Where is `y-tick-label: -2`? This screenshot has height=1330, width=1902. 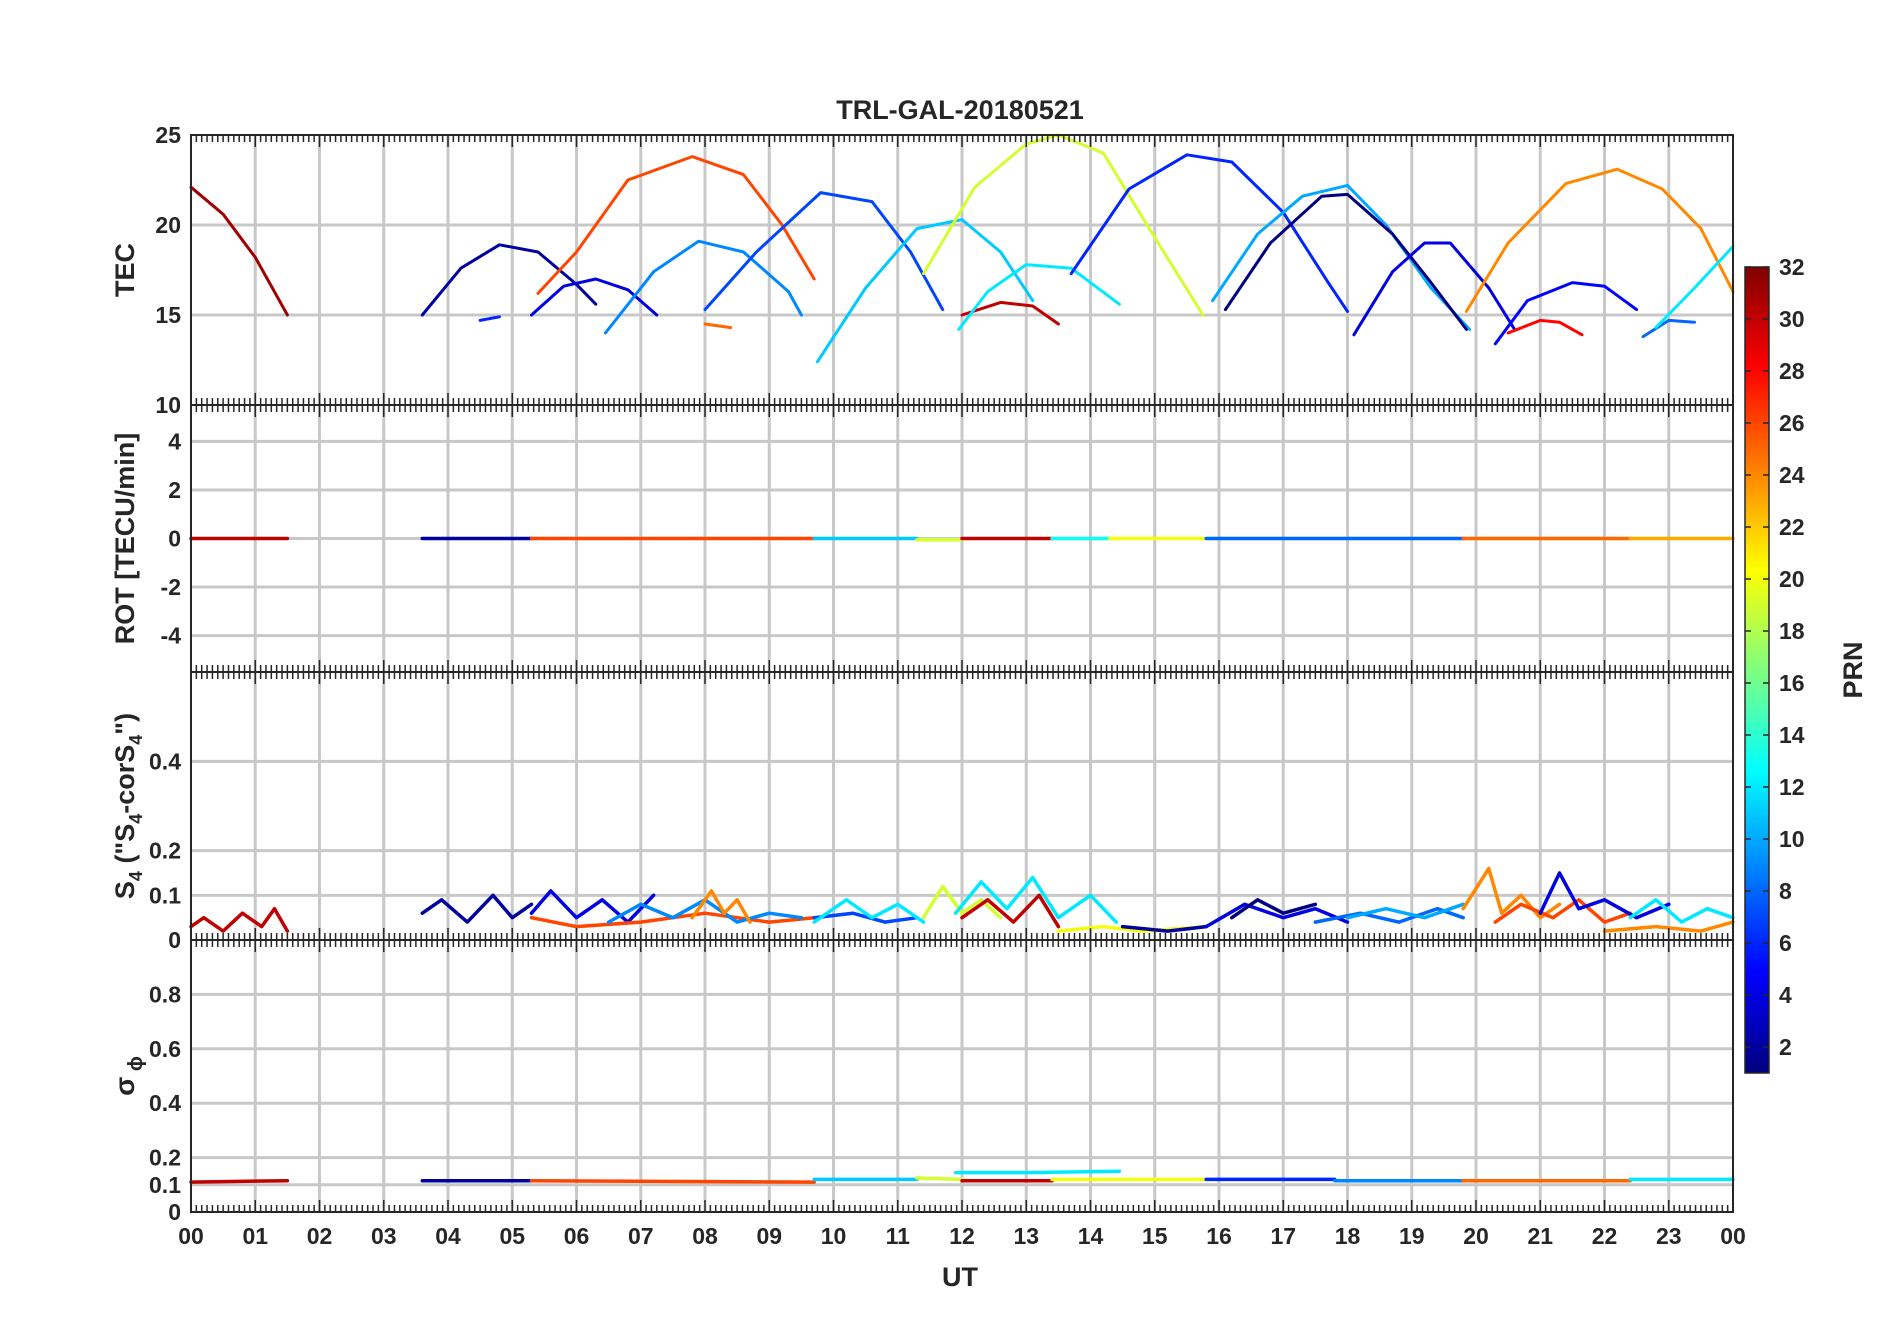 y-tick-label: -2 is located at coordinates (171, 587).